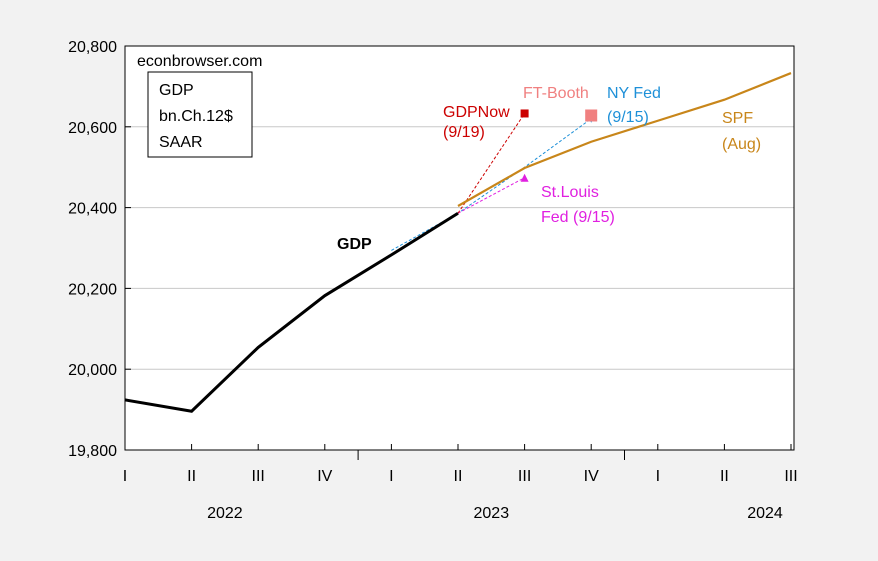  Describe the element at coordinates (92, 47) in the screenshot. I see `y-tick-label: 20,800` at that location.